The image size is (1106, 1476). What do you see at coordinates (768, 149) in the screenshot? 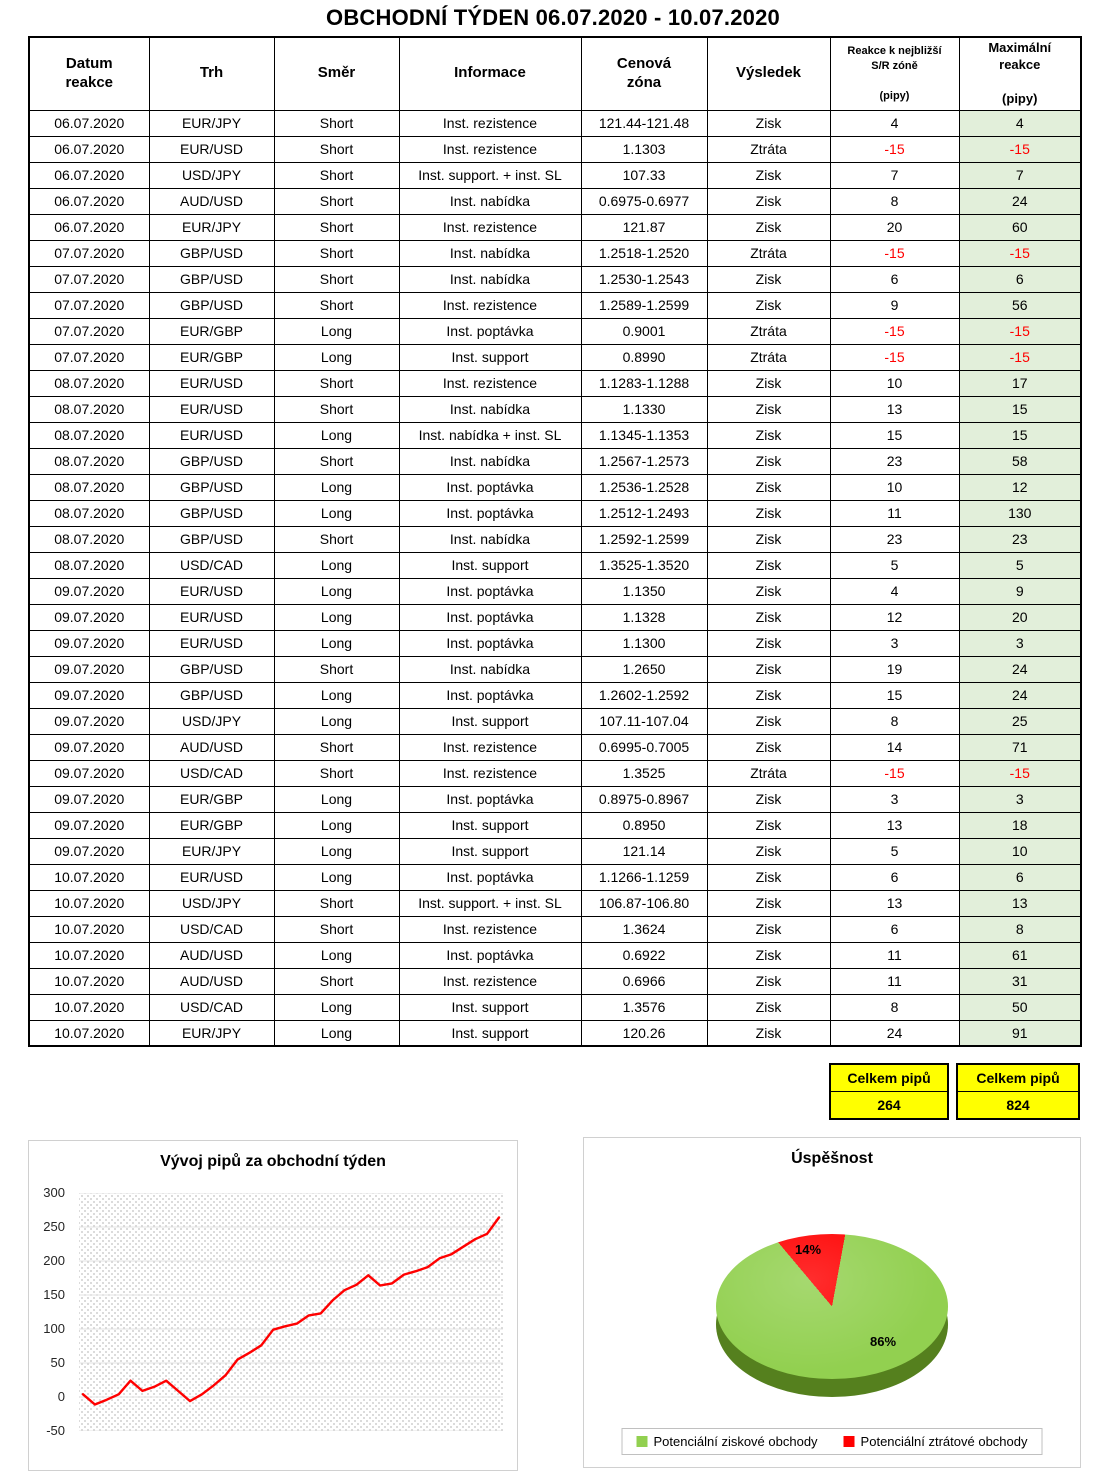
I see `cell-result: Ztráta` at bounding box center [768, 149].